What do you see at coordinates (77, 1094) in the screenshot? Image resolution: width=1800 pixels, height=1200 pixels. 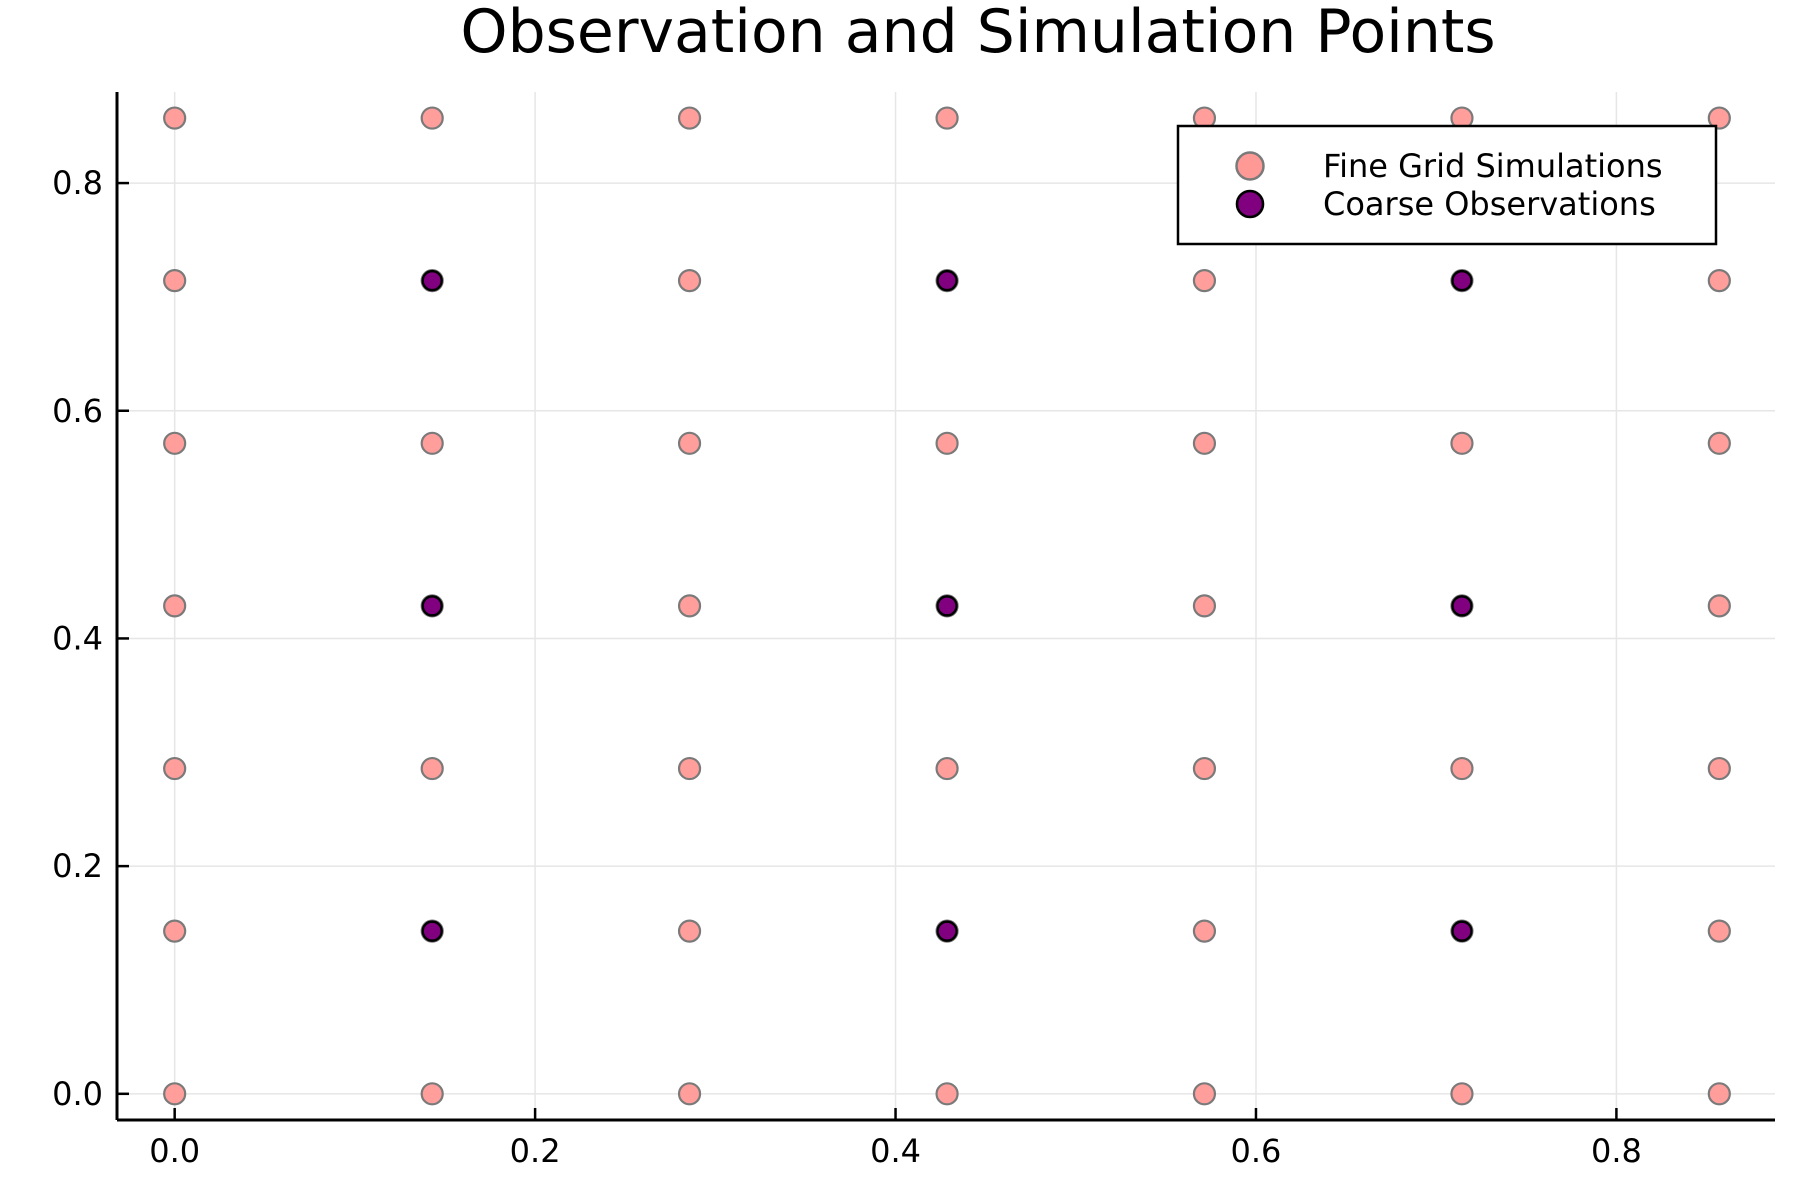 I see `y-tick-label-0: 0.0` at bounding box center [77, 1094].